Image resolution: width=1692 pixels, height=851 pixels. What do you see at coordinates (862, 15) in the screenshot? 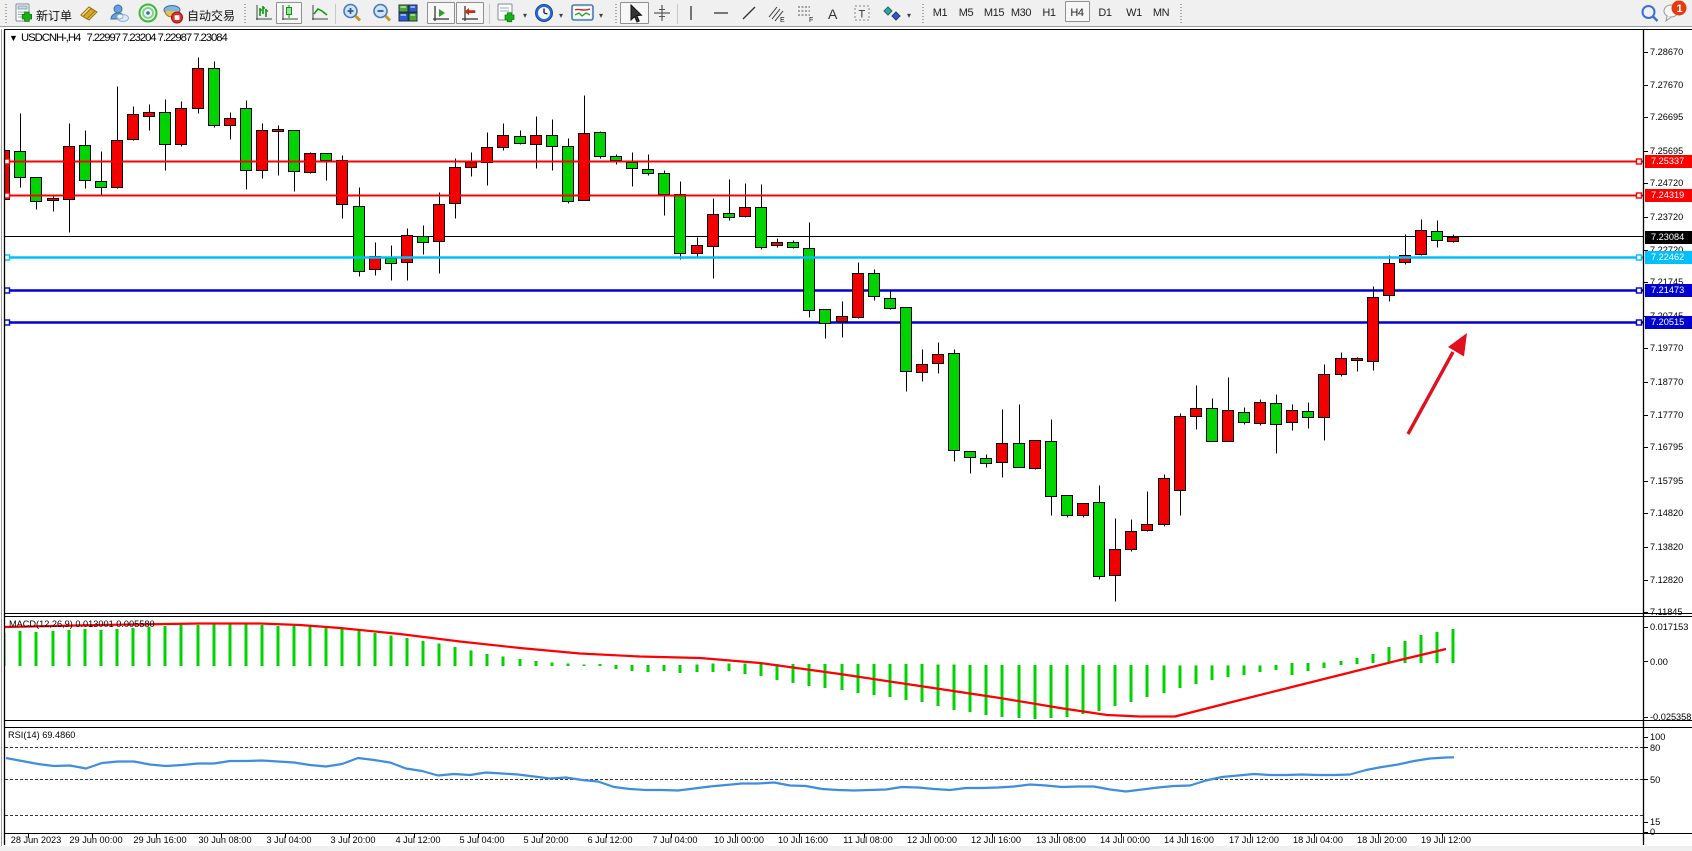
I see `svg-text: T` at bounding box center [862, 15].